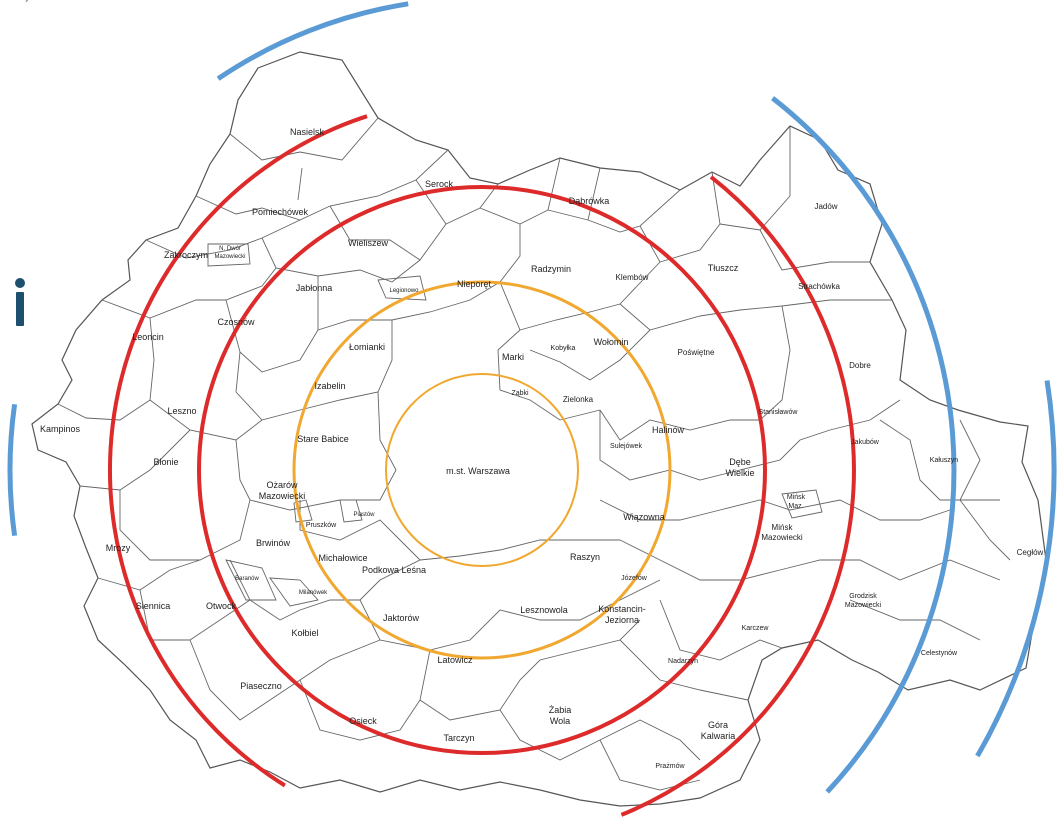  I want to click on municipality-label: Nadarzyn, so click(683, 661).